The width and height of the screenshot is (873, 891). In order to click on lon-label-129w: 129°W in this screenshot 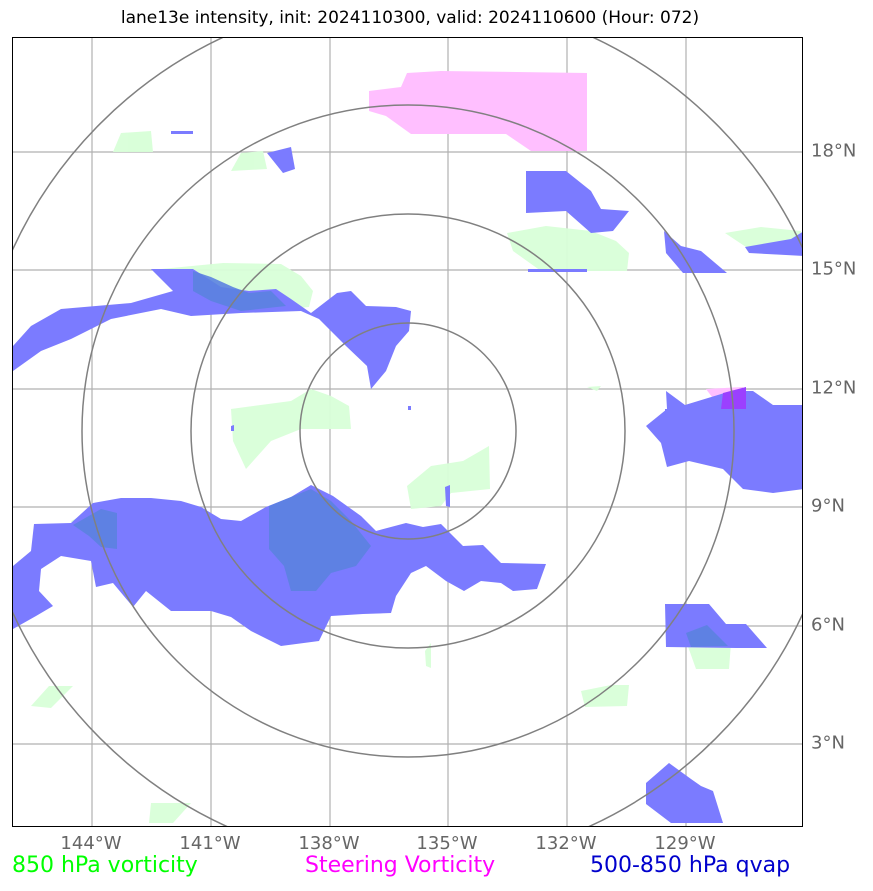, I will do `click(685, 843)`.